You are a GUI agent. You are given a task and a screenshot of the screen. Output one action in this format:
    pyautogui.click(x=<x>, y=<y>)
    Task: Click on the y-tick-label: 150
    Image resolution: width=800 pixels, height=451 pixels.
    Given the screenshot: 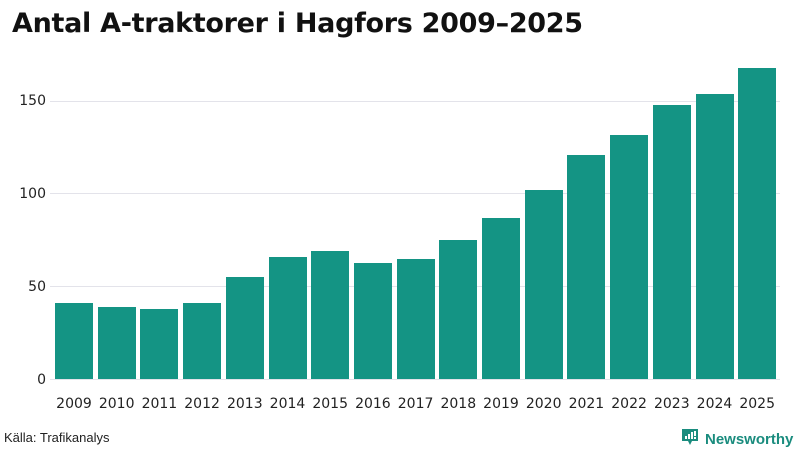 What is the action you would take?
    pyautogui.click(x=32, y=101)
    